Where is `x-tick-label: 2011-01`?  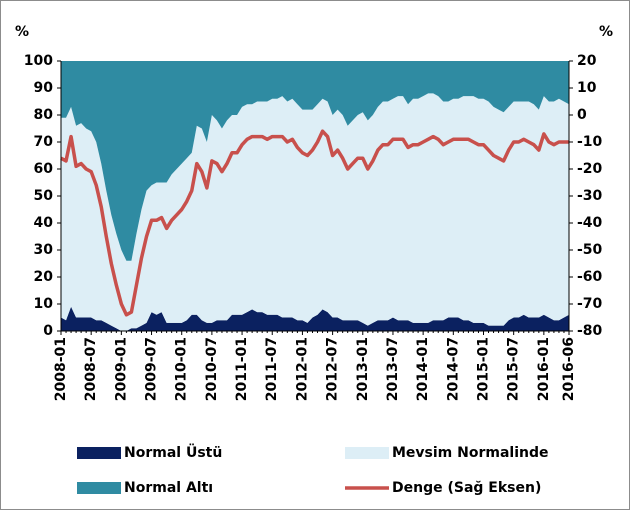 x-tick-label: 2011-01 is located at coordinates (242, 369).